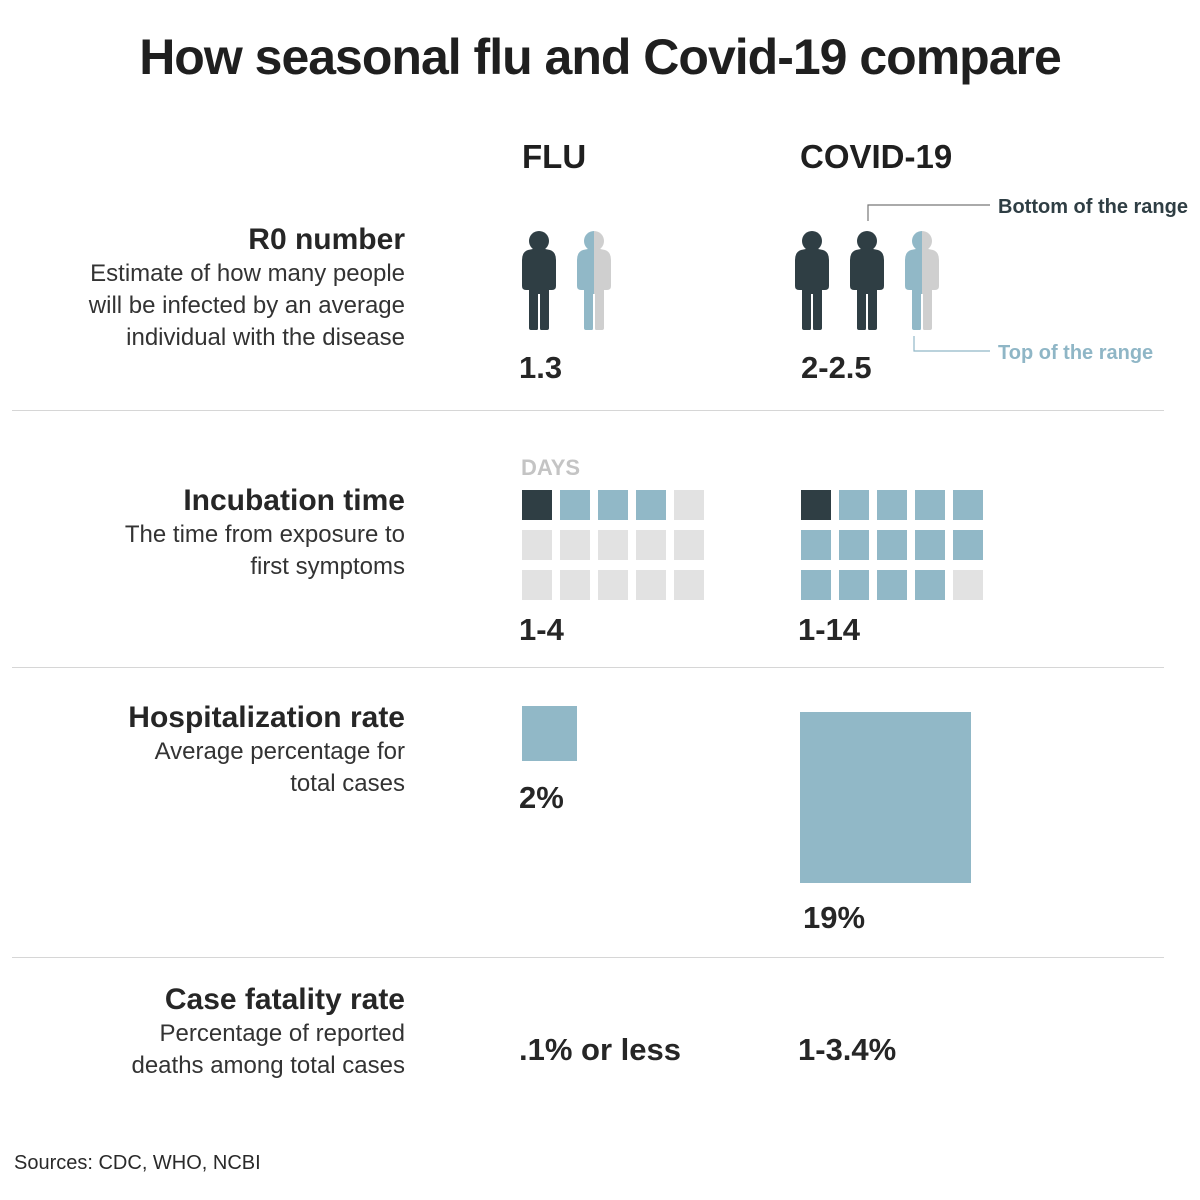 The image size is (1200, 1200). What do you see at coordinates (829, 629) in the screenshot?
I see `incubation-covid-value: 1-14` at bounding box center [829, 629].